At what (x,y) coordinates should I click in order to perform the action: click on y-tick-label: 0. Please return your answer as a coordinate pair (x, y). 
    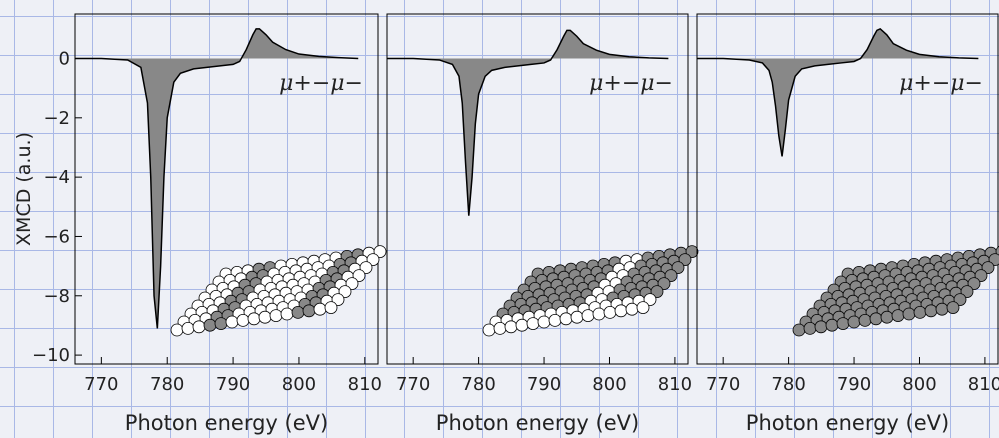
    Looking at the image, I should click on (64, 58).